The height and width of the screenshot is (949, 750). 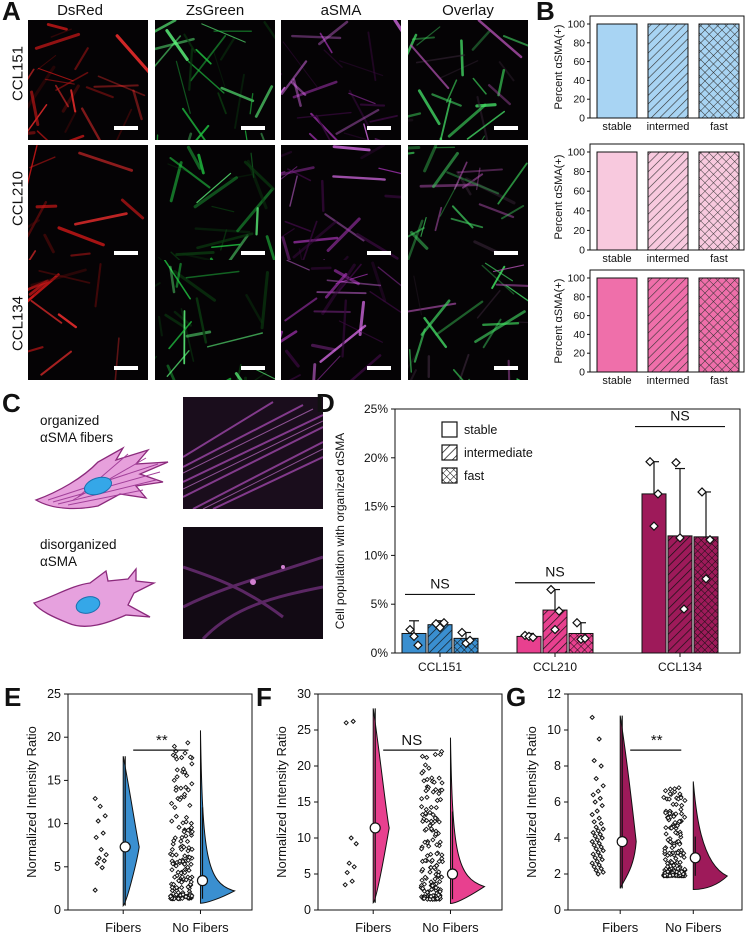 What do you see at coordinates (557, 802) in the screenshot?
I see `panel-g-ytick-label: 6` at bounding box center [557, 802].